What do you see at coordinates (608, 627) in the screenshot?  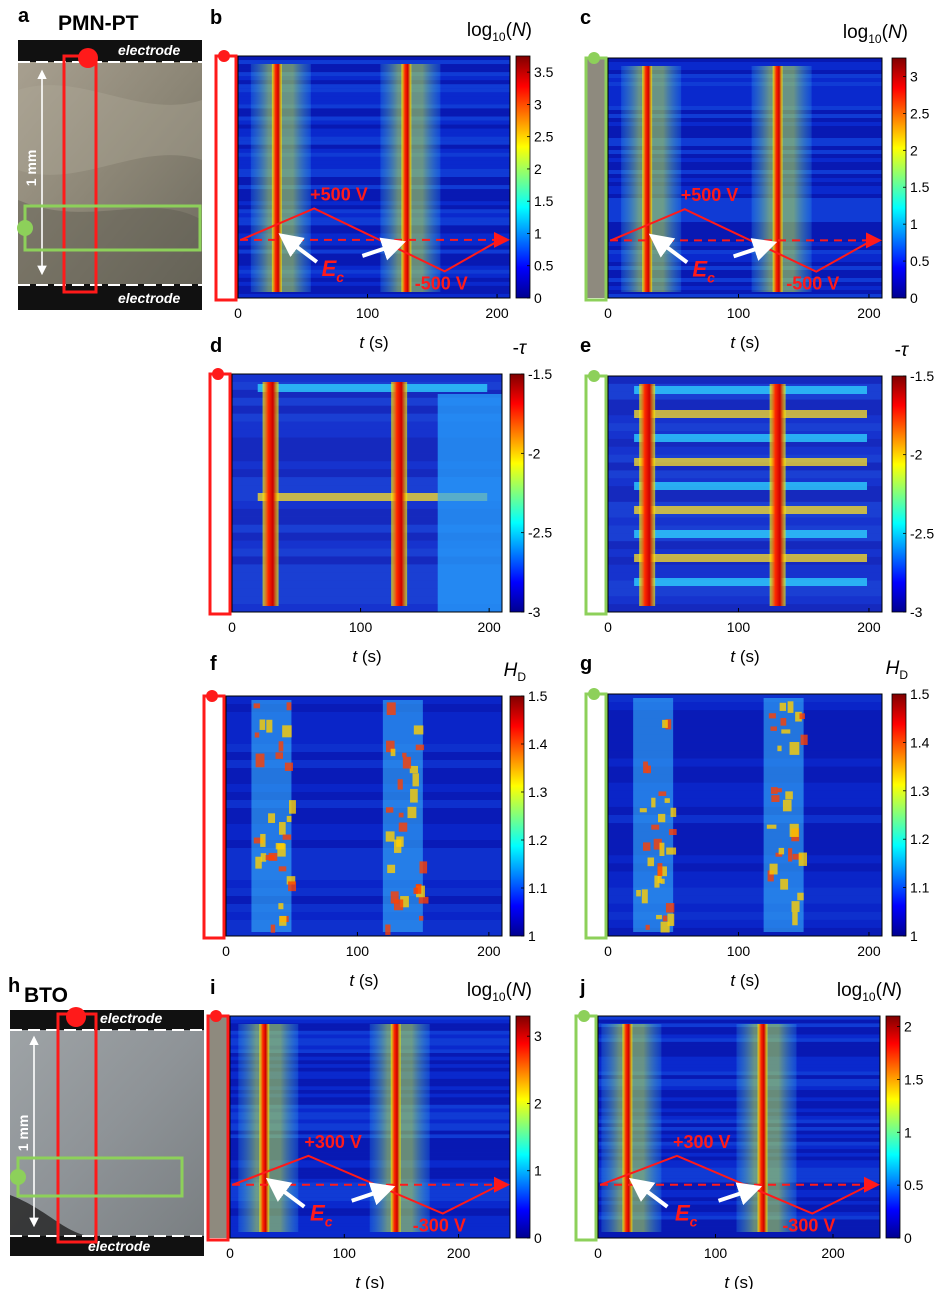 I see `x-tick-label-e-0: 0` at bounding box center [608, 627].